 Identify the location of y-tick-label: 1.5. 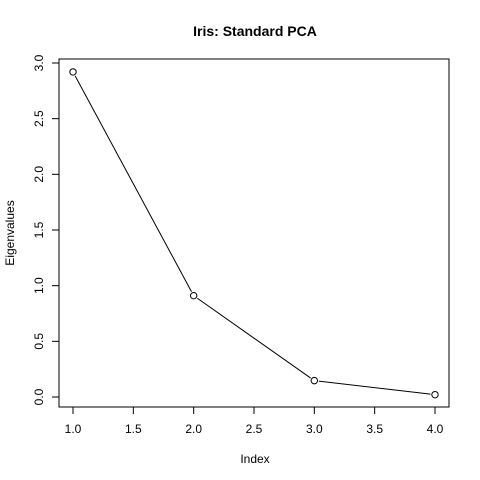
(39, 229).